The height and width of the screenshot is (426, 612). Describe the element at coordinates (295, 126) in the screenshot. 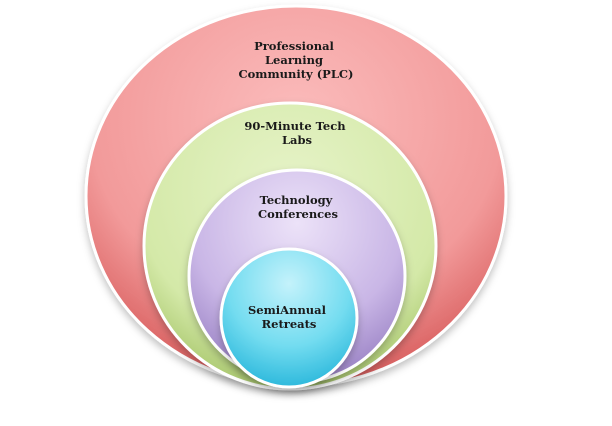

I see `tech-labs-label-line-1: 90-Minute Tech` at that location.